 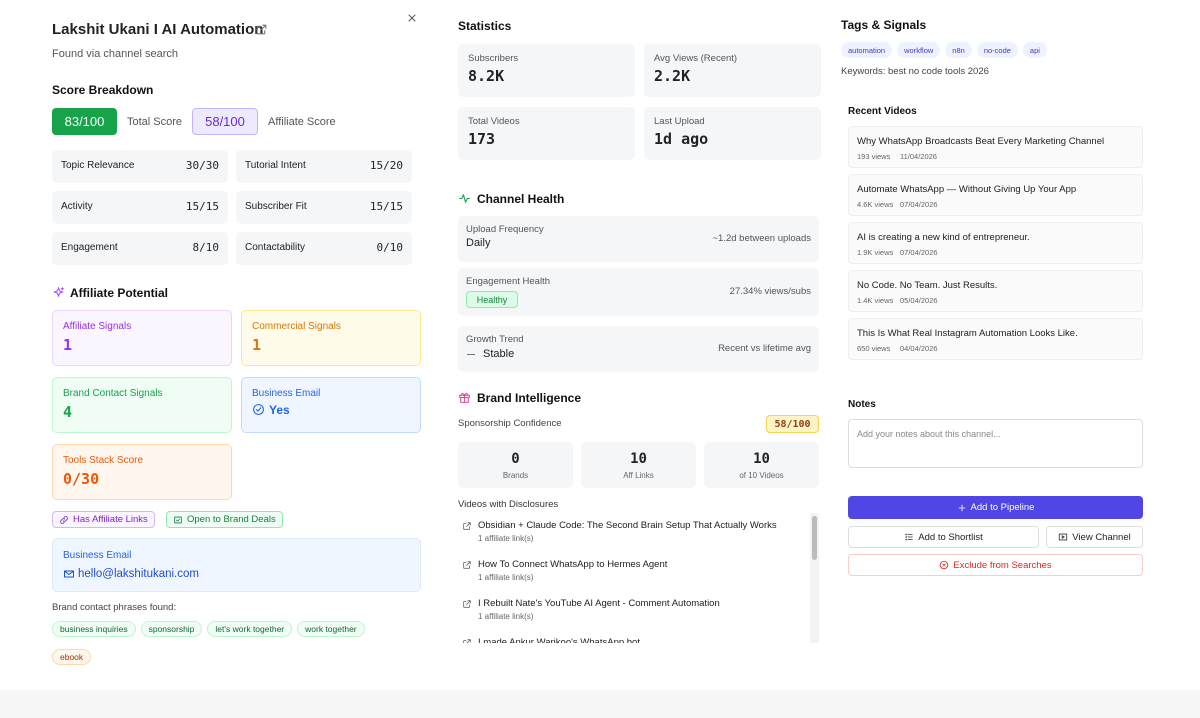 What do you see at coordinates (696, 58) in the screenshot?
I see `stat-label: Avg Views (Recent)` at bounding box center [696, 58].